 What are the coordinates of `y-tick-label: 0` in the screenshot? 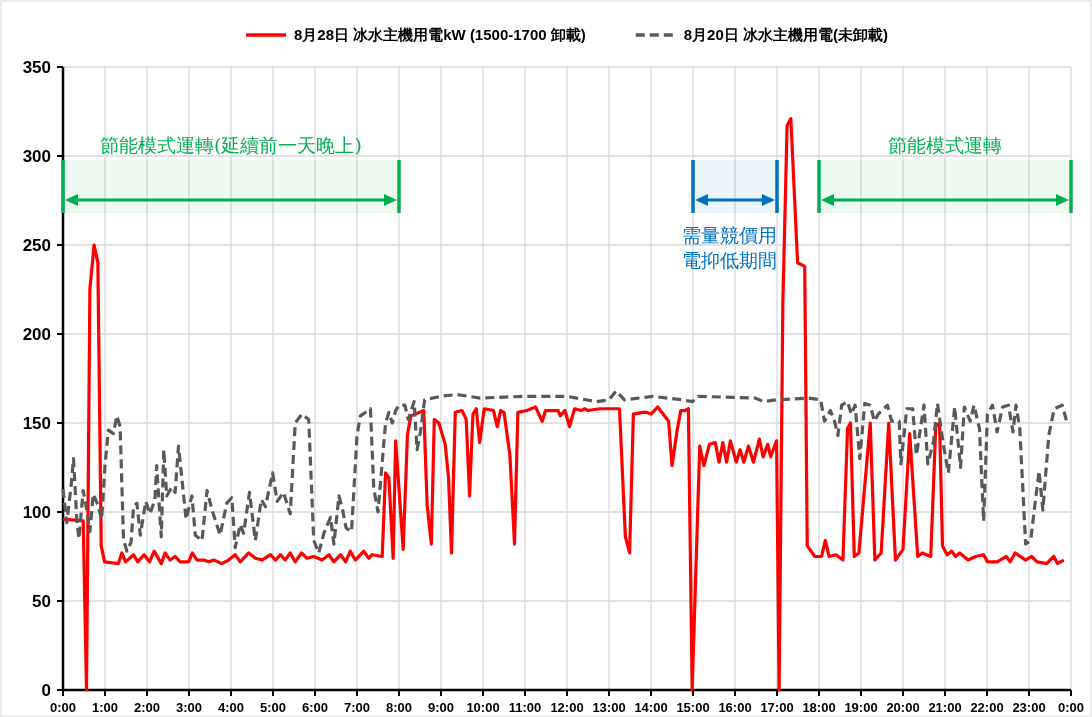 It's located at (46, 690).